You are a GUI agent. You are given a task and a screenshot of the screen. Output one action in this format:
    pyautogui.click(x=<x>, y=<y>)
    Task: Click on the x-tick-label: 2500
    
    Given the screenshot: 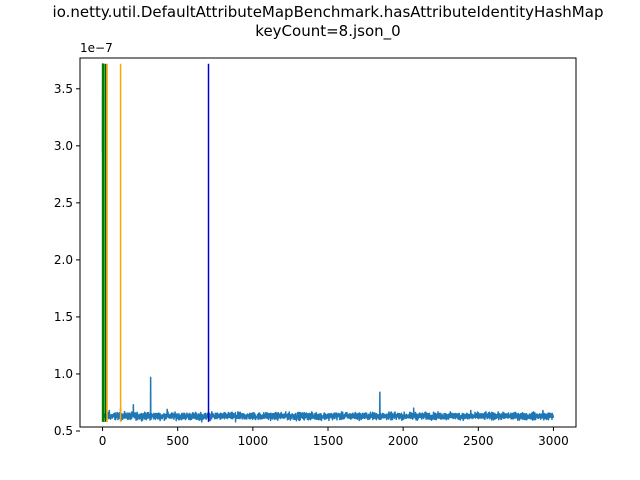 What is the action you would take?
    pyautogui.click(x=478, y=441)
    